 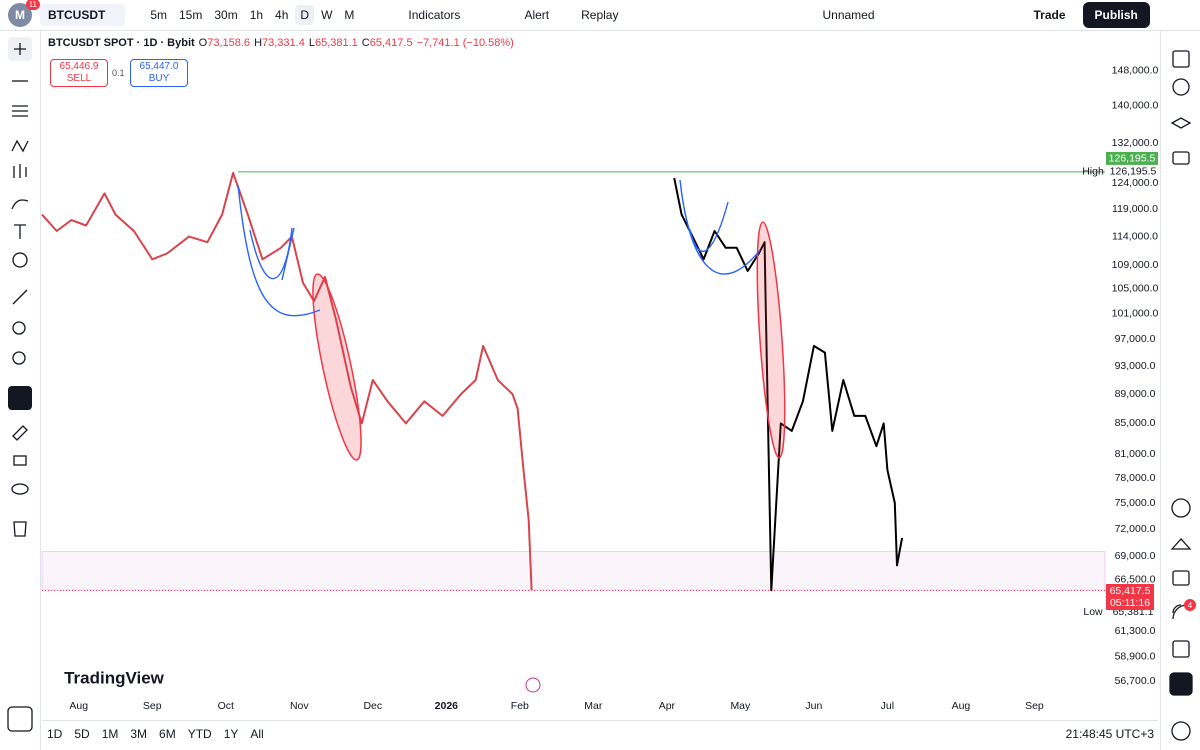 I want to click on clock: 21:48:45 UTC+3, so click(x=1109, y=734).